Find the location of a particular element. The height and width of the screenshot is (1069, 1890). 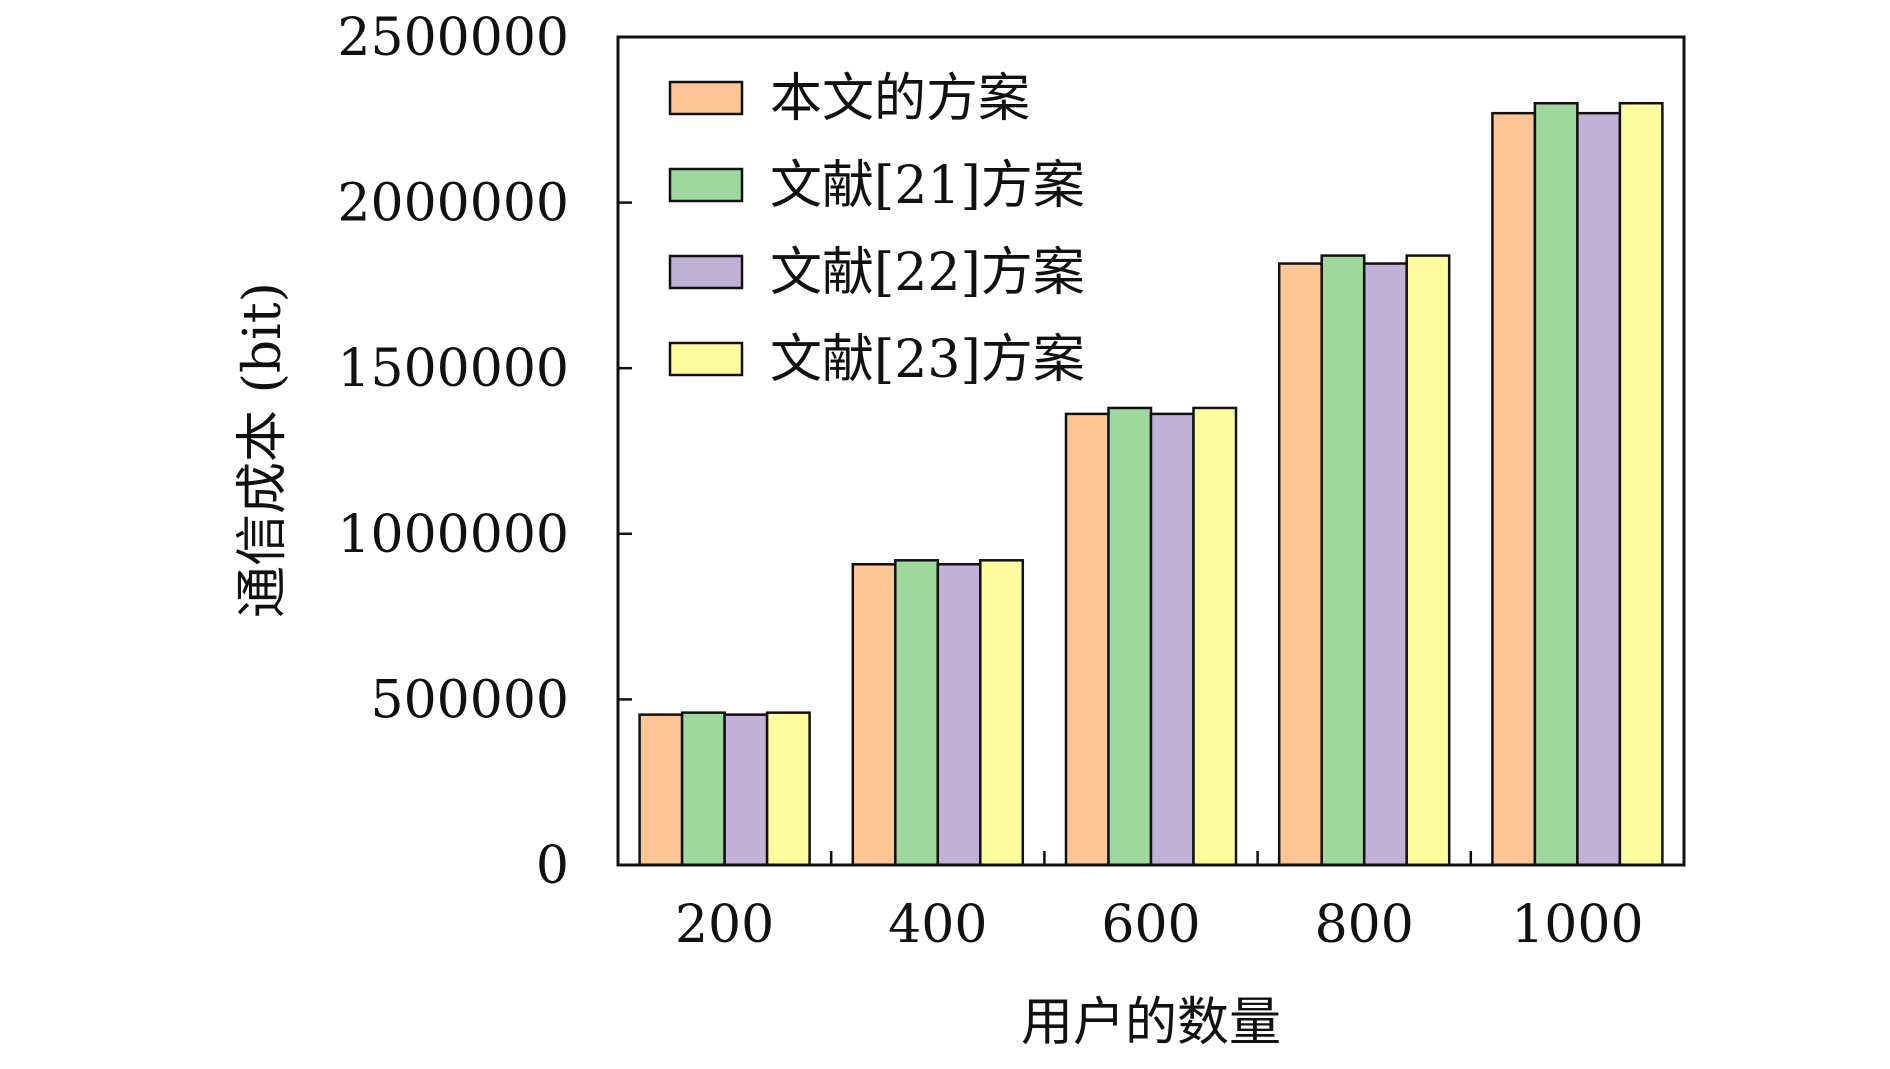

y-tick-label: 500000 is located at coordinates (469, 700).